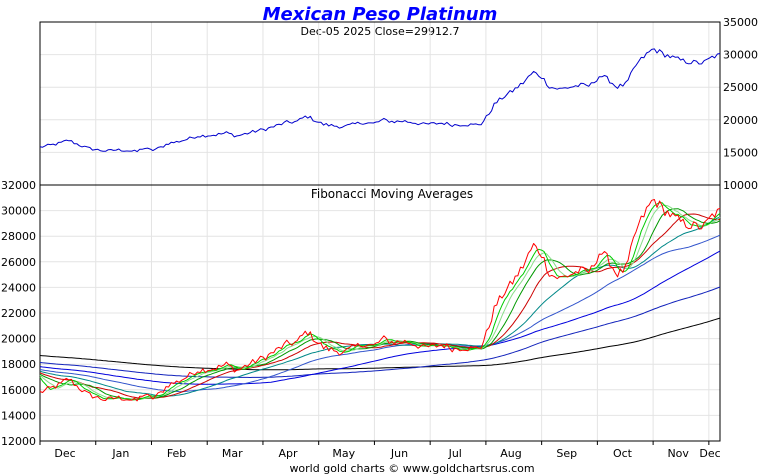  I want to click on upper-y-tick-label: 10000, so click(740, 185).